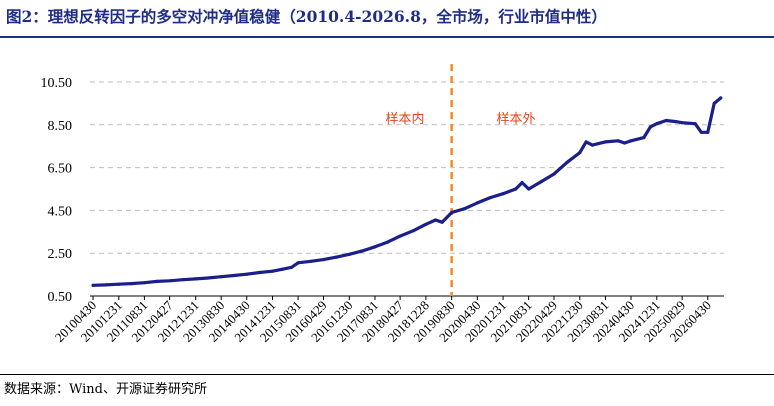 This screenshot has height=406, width=774. What do you see at coordinates (60, 211) in the screenshot?
I see `y-tick-label: 4.50` at bounding box center [60, 211].